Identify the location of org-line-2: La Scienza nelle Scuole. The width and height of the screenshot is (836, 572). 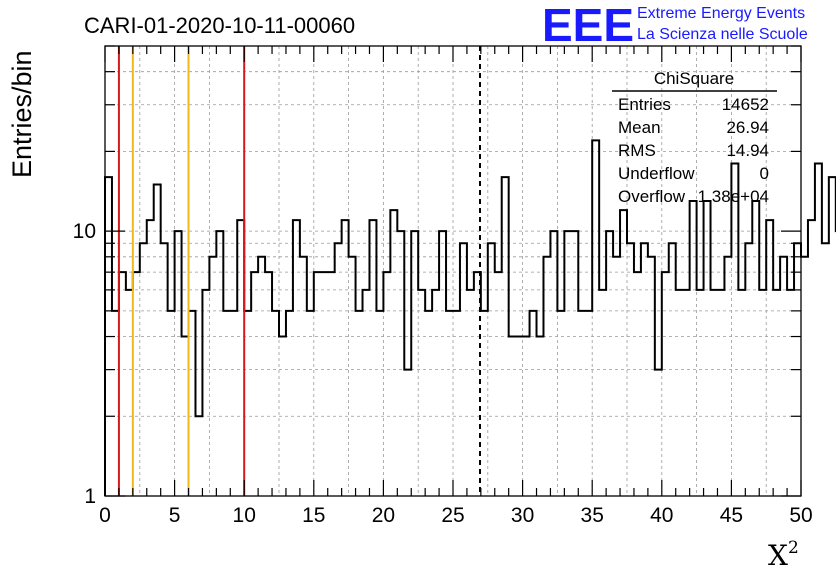
(722, 34).